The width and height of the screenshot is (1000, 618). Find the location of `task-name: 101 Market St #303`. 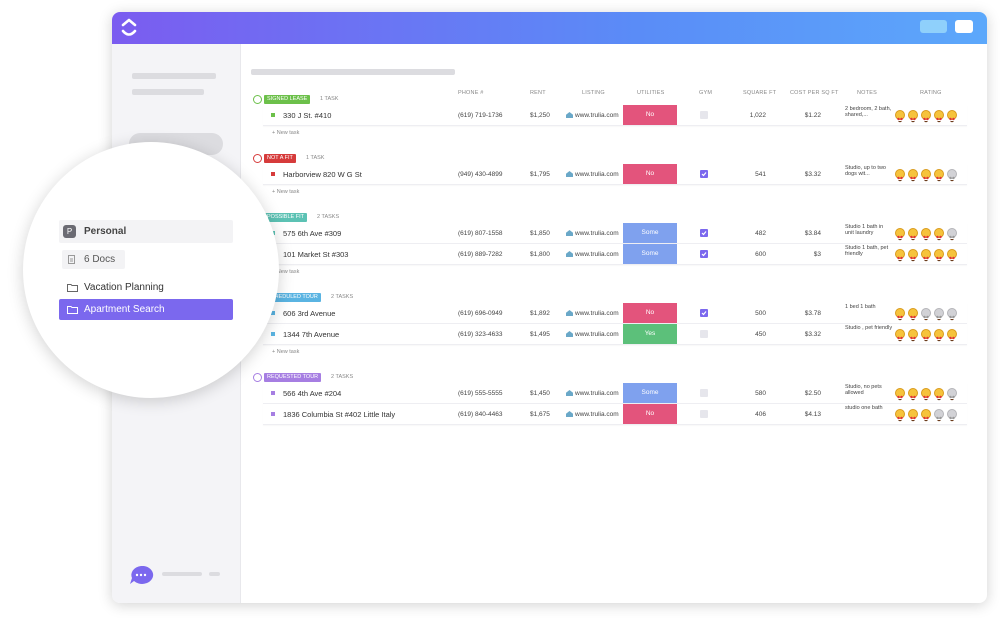

task-name: 101 Market St #303 is located at coordinates (316, 254).